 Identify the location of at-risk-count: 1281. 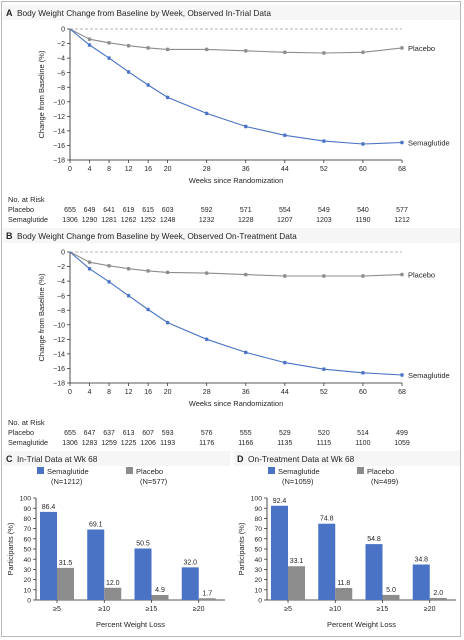
(109, 220).